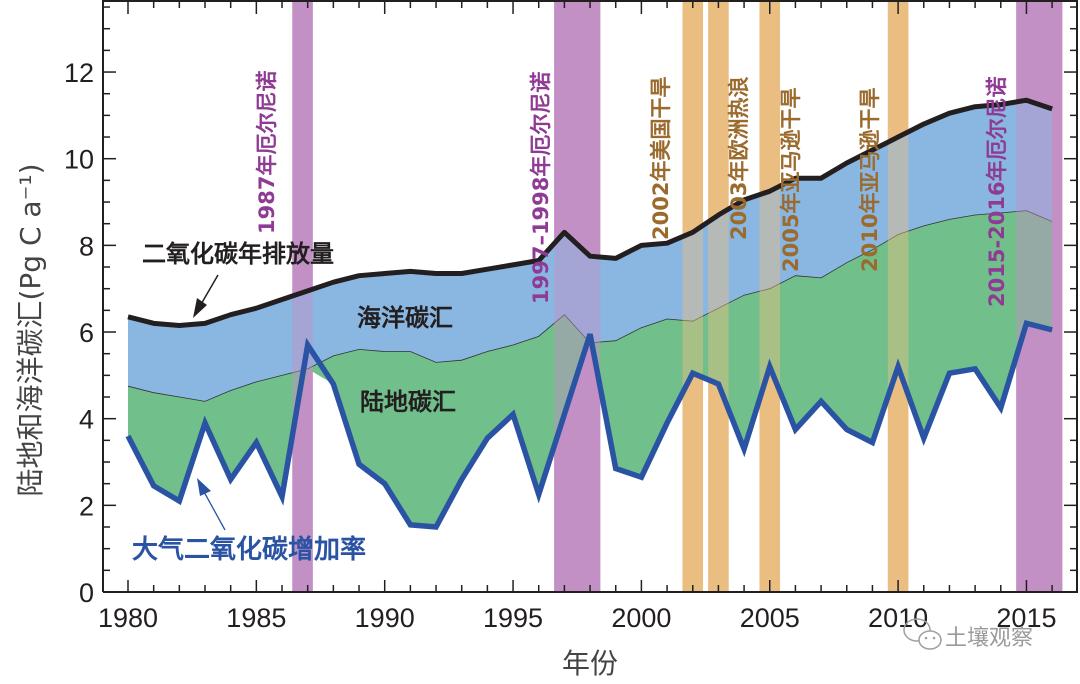 This screenshot has height=684, width=1080. I want to click on ocean-sink-annotation: 海洋碳汇, so click(405, 317).